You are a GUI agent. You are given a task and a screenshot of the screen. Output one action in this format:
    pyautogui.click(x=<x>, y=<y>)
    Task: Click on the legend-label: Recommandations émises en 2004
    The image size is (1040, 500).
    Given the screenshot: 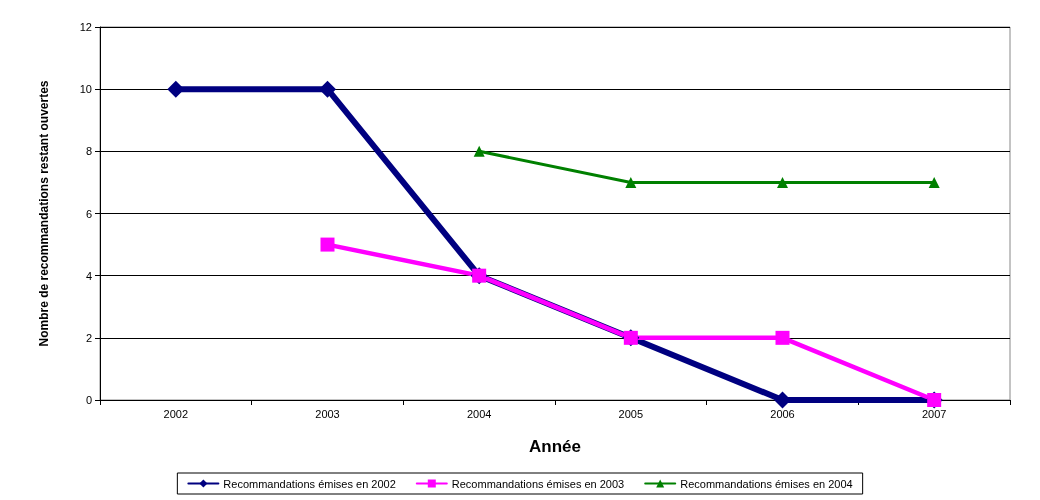 What is the action you would take?
    pyautogui.click(x=766, y=483)
    